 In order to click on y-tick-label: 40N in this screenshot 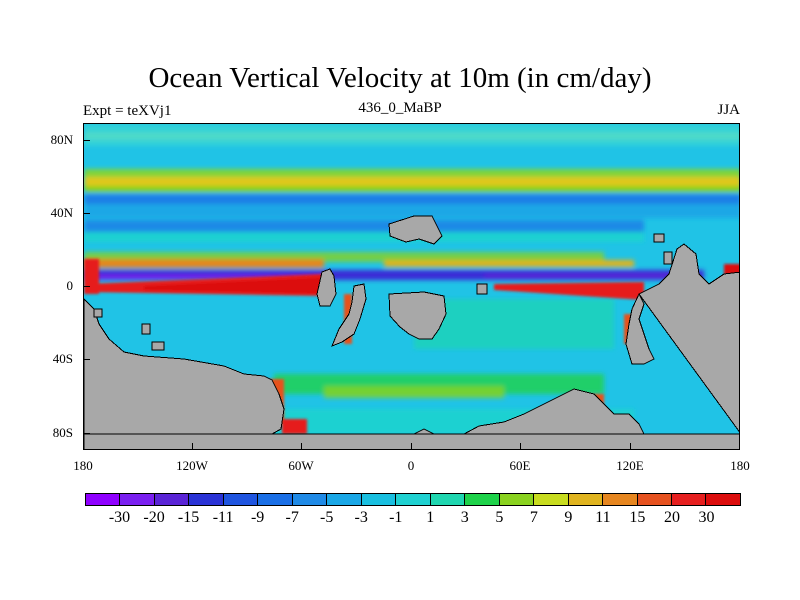, I will do `click(61, 212)`.